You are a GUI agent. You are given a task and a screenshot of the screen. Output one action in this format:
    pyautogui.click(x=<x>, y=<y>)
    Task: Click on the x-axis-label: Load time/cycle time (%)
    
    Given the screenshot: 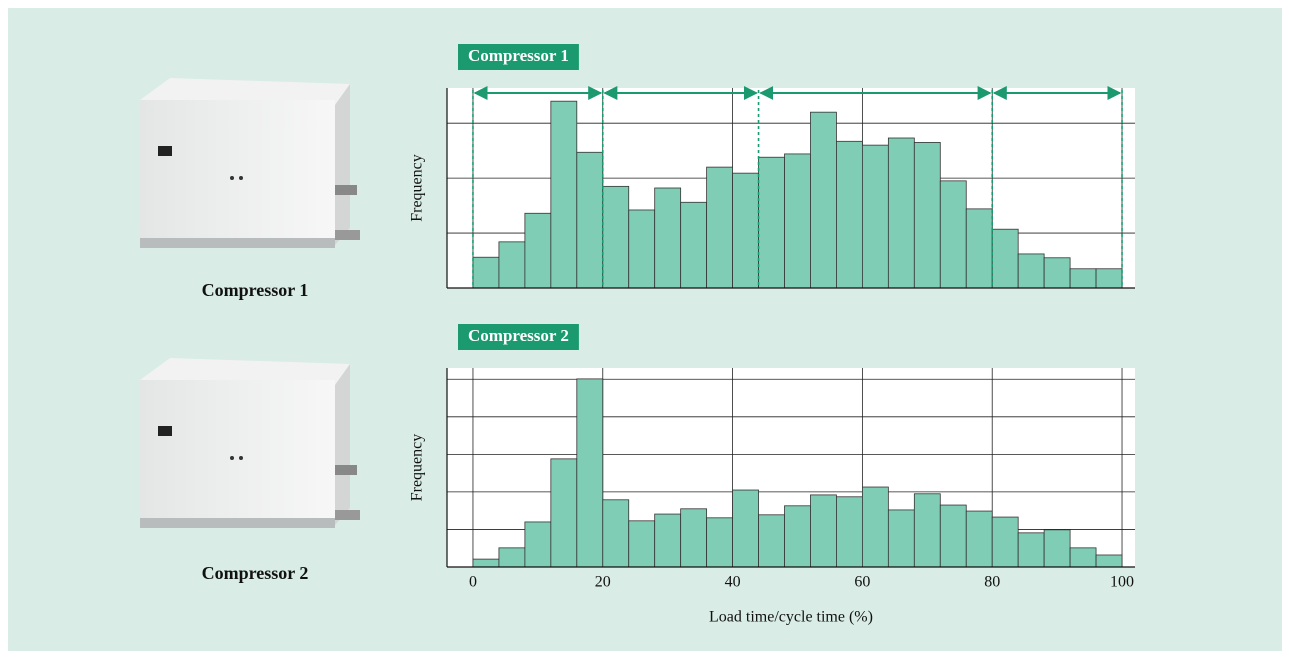 What is the action you would take?
    pyautogui.click(x=791, y=617)
    